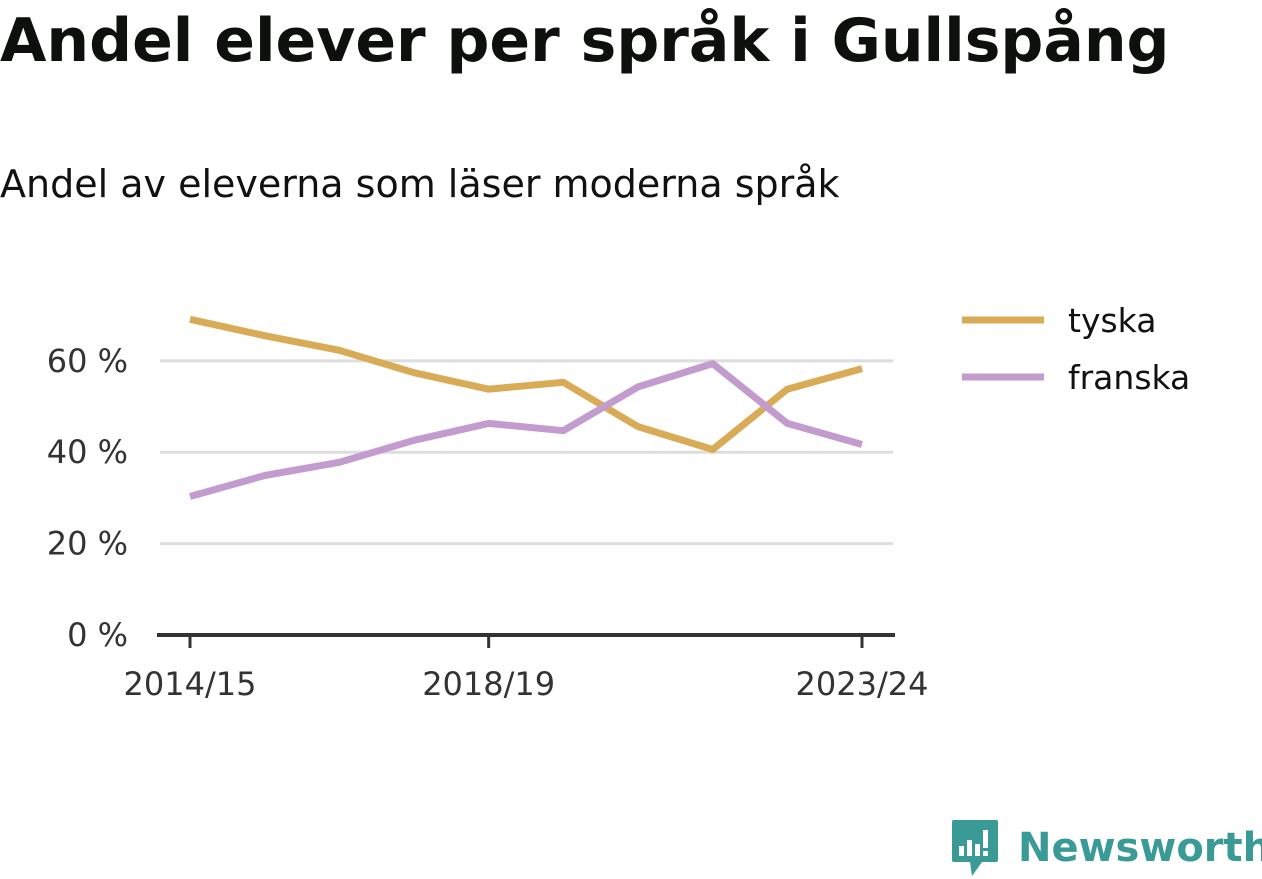 This screenshot has height=879, width=1262. What do you see at coordinates (1076, 349) in the screenshot?
I see `legend: tyska franska` at bounding box center [1076, 349].